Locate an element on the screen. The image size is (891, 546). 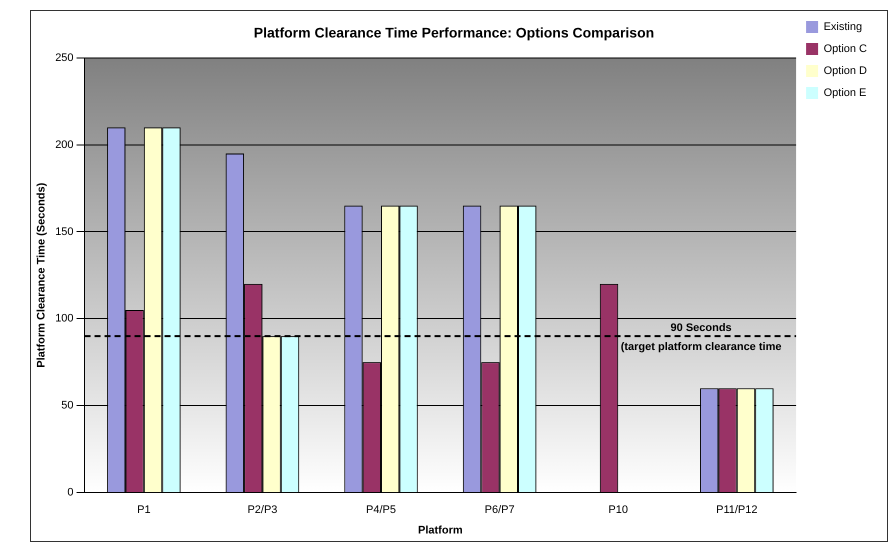
y-tick-label: 250 is located at coordinates (64, 58).